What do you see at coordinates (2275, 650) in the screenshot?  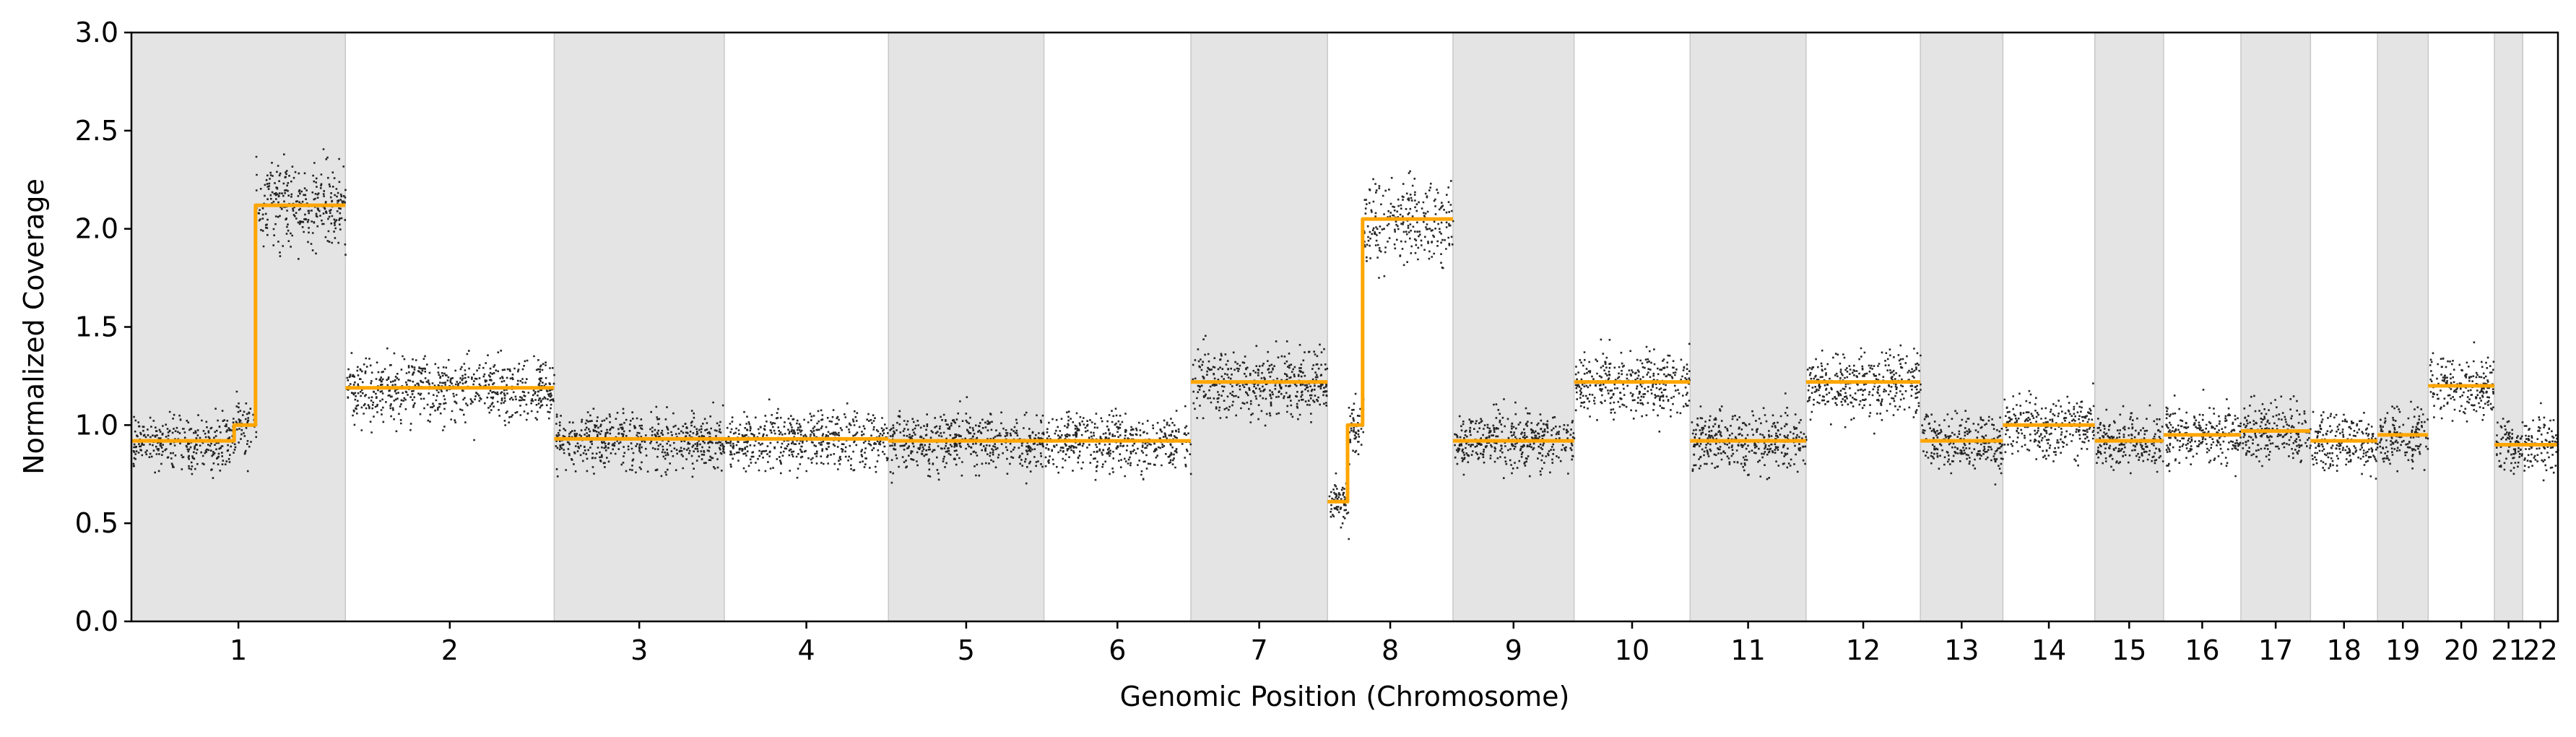 I see `x-tick-label-chr17: 17` at bounding box center [2275, 650].